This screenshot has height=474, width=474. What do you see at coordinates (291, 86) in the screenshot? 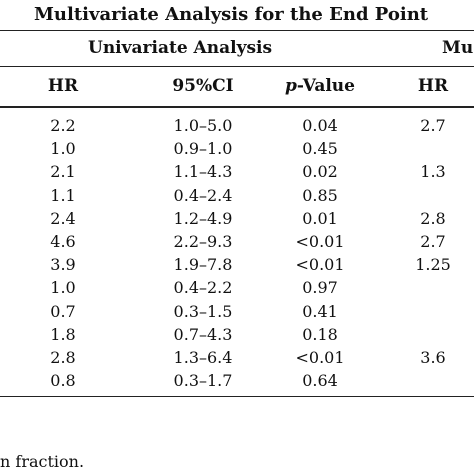
I see `p-italic: p` at bounding box center [291, 86].